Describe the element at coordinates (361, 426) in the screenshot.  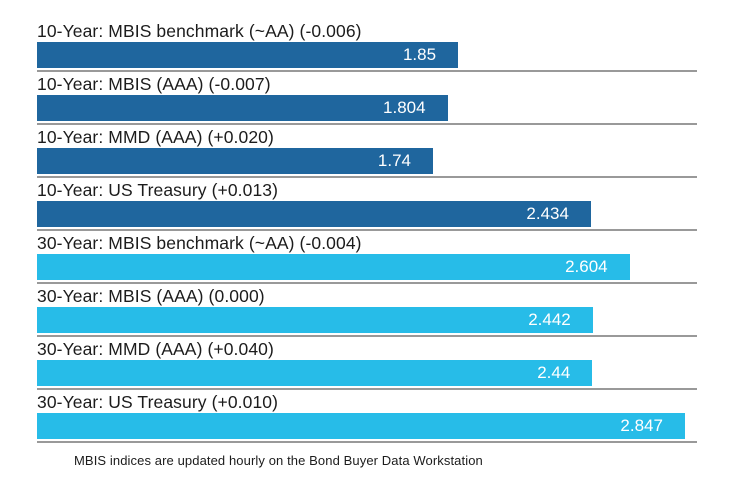
I see `bar: 2.847` at that location.